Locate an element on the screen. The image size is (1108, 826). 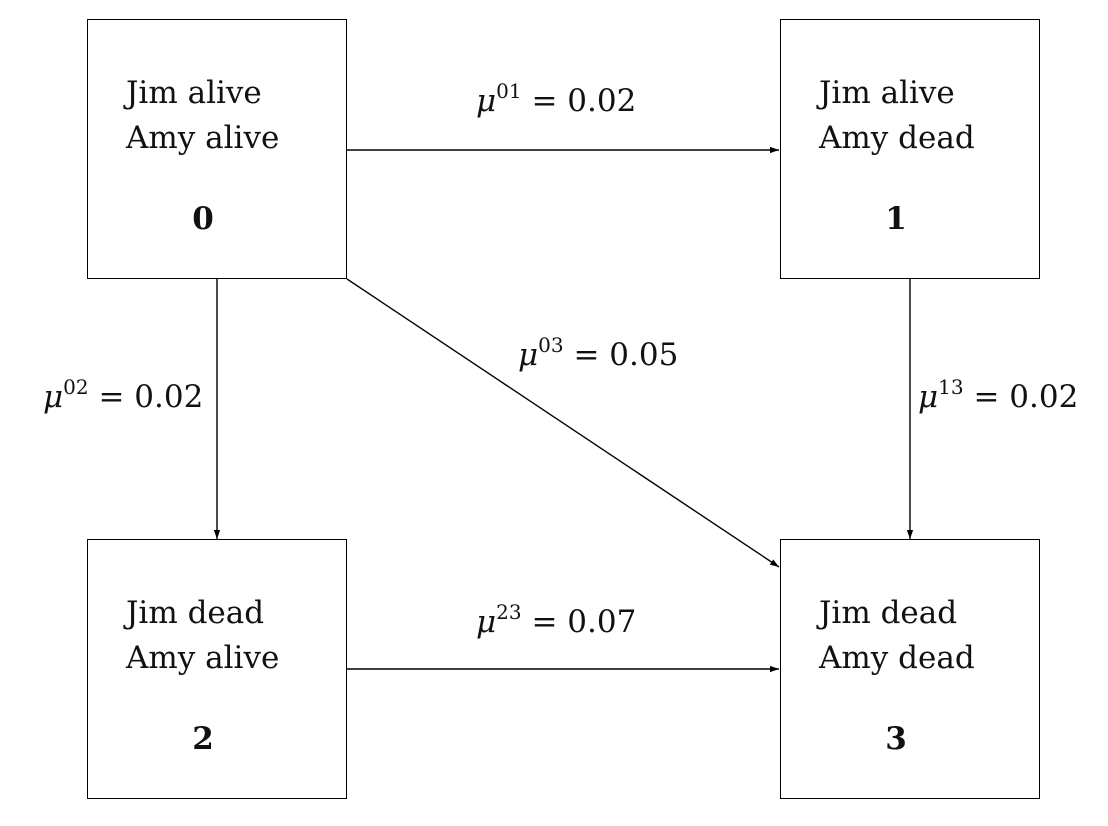
rate-label-1-3: μ13 = 0.02 is located at coordinates (998, 396).